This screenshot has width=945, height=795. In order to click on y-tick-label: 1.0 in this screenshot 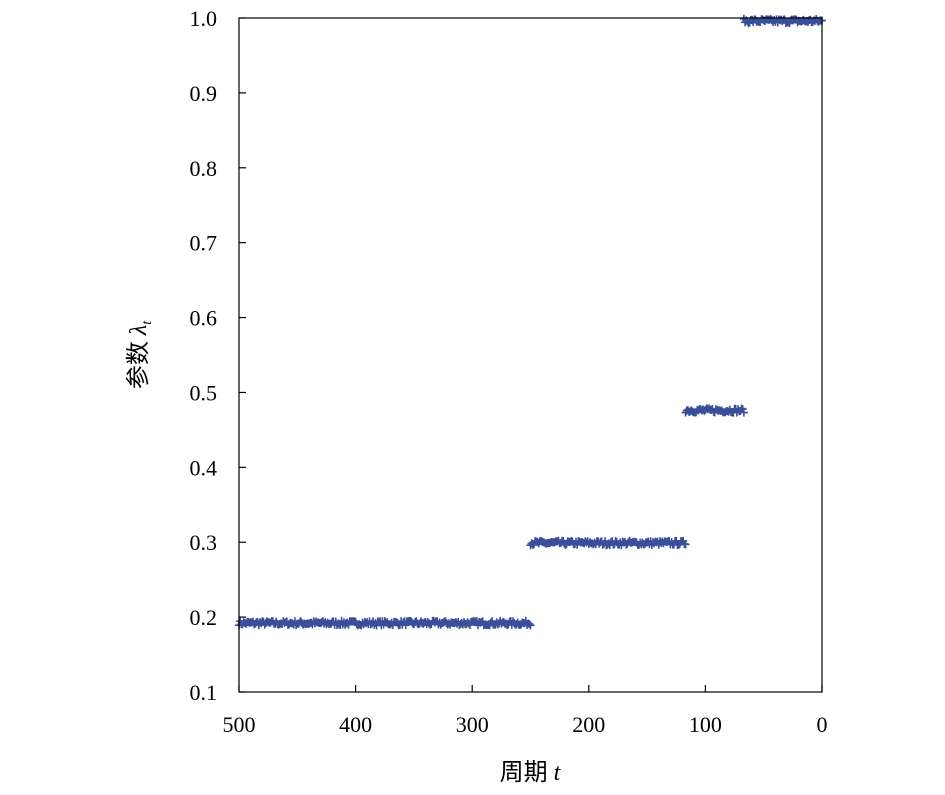, I will do `click(204, 18)`.